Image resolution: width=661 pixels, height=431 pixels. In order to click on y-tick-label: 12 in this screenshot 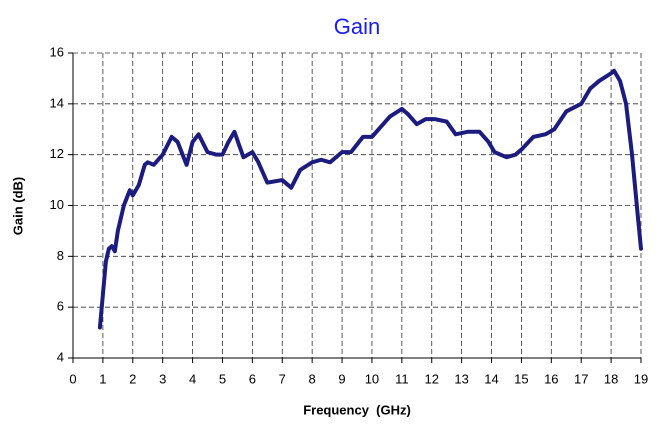, I will do `click(57, 153)`.